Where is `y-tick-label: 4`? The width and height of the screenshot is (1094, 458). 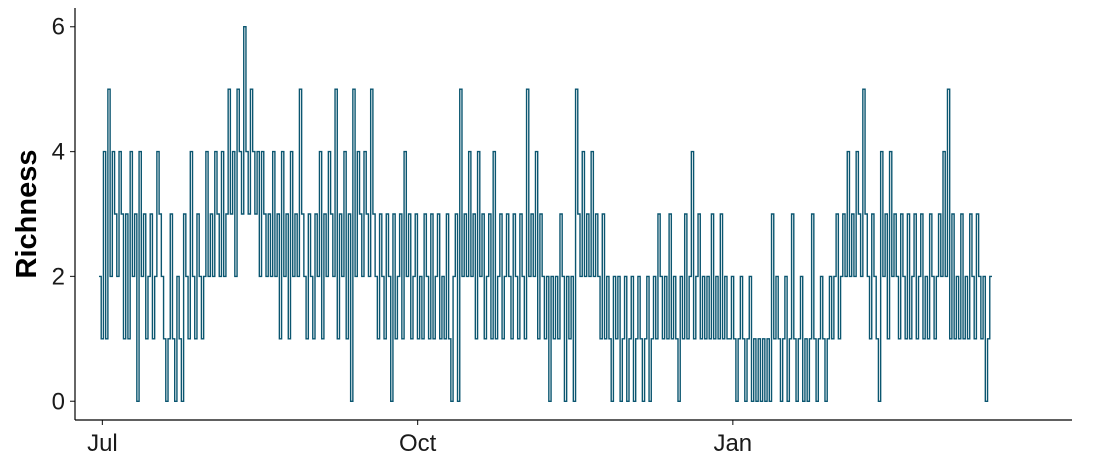 y-tick-label: 4 is located at coordinates (58, 152).